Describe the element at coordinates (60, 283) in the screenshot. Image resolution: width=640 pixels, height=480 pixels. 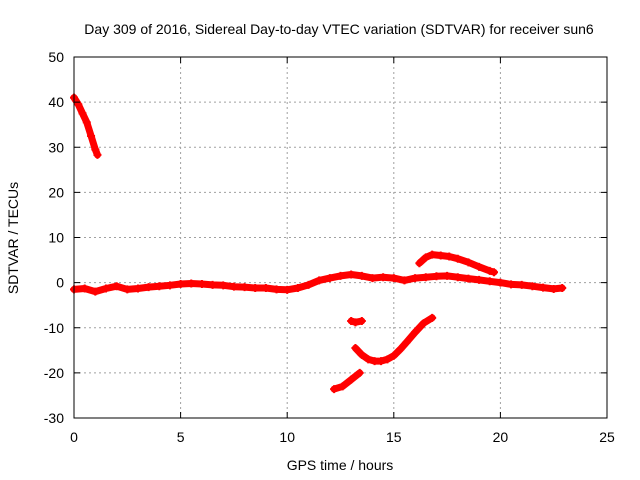
I see `y-tick-label: 0` at that location.